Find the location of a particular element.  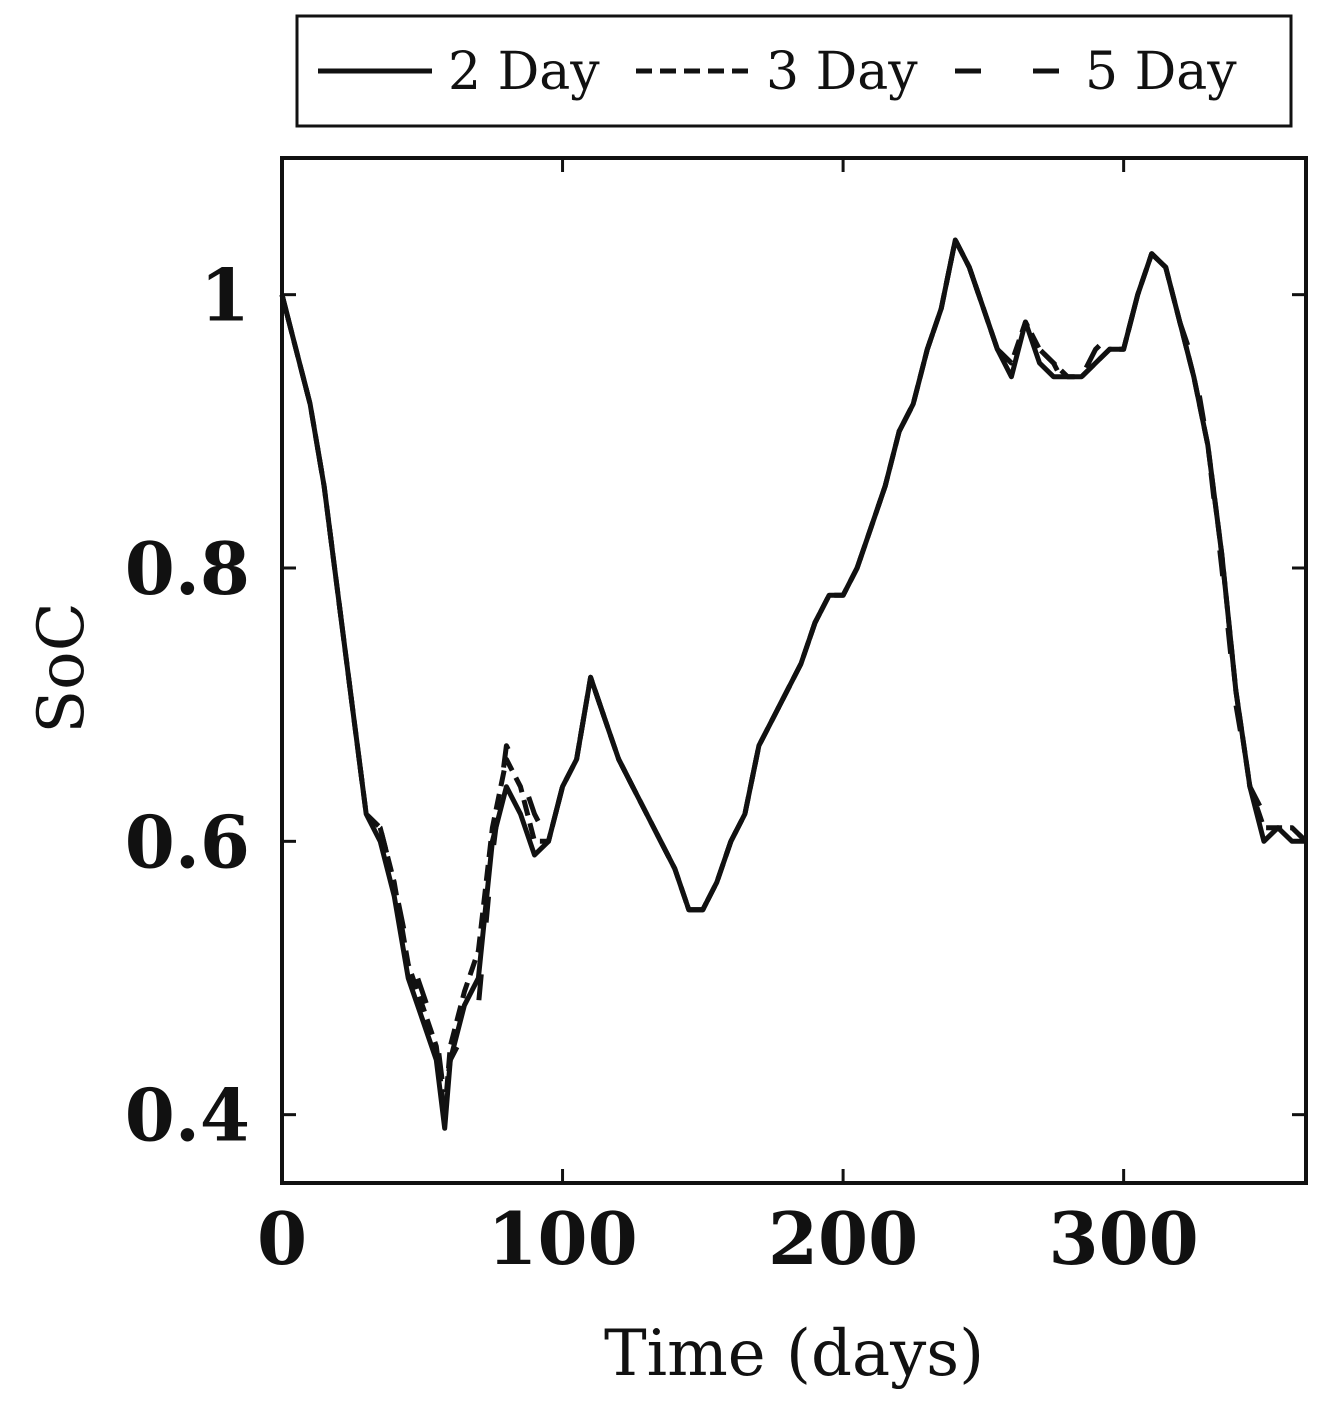

y-tick-label: 1 is located at coordinates (225, 295).